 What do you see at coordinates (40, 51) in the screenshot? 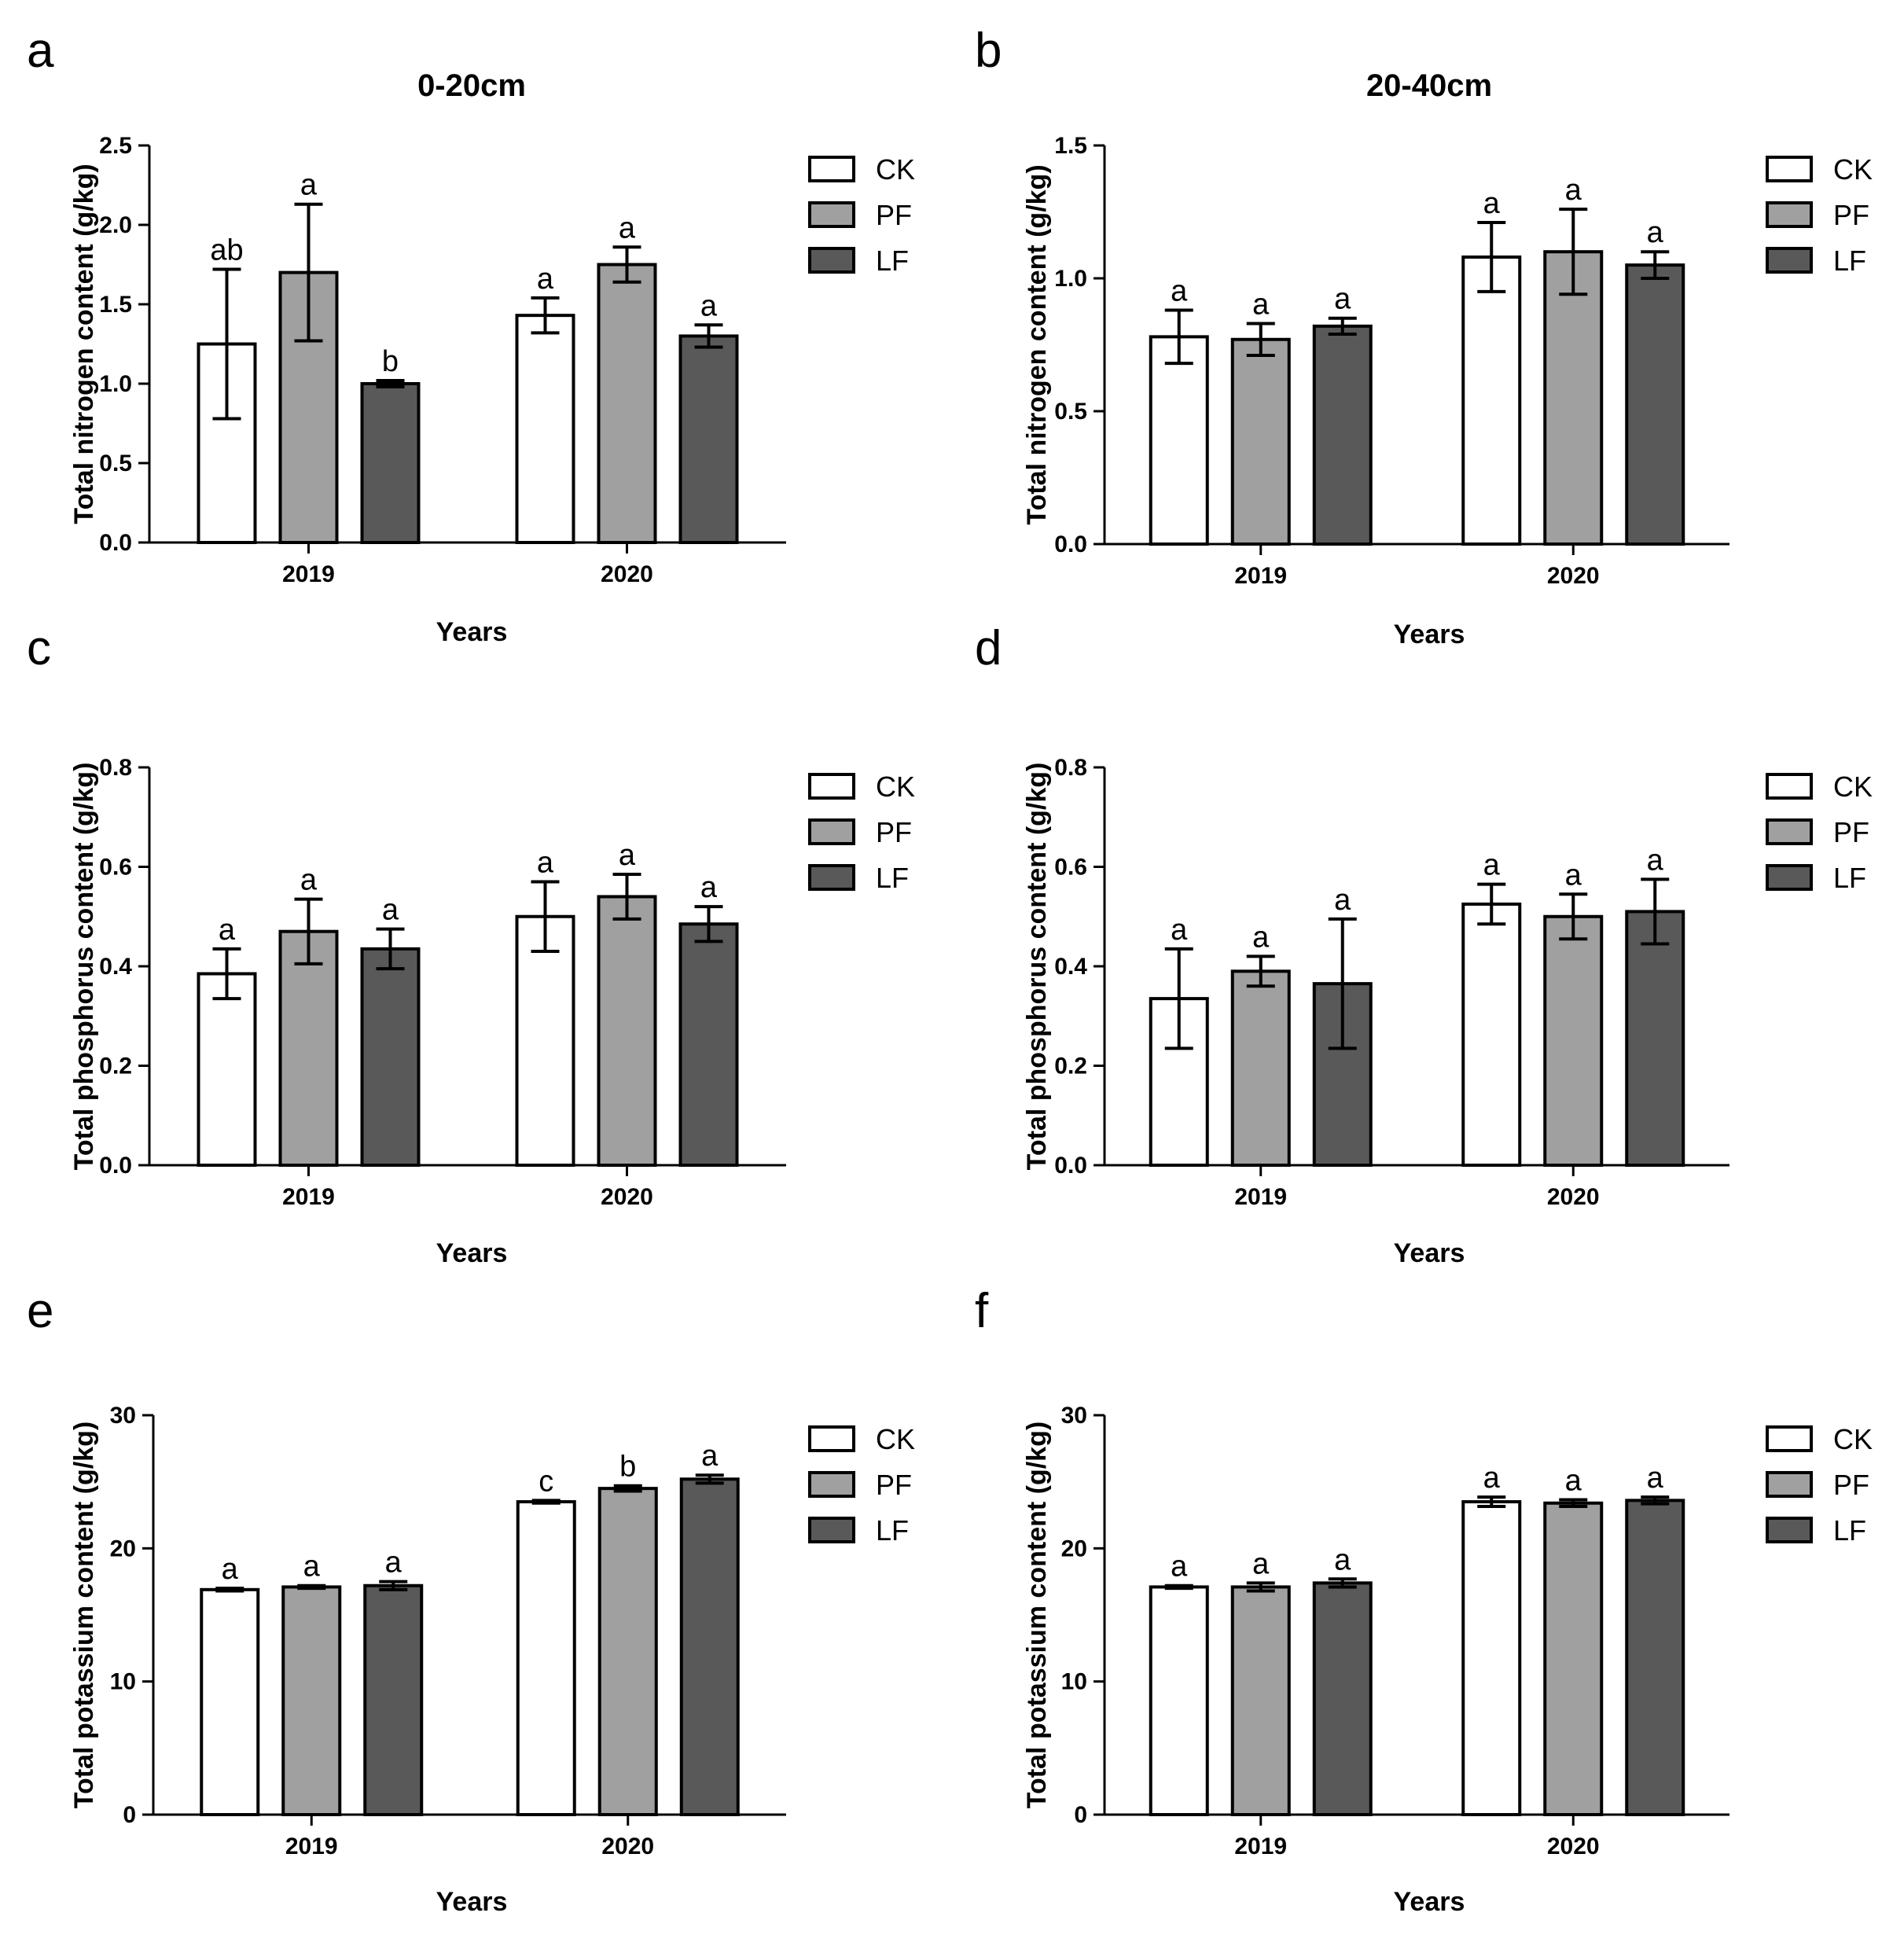
I see `panel-letter: a` at bounding box center [40, 51].